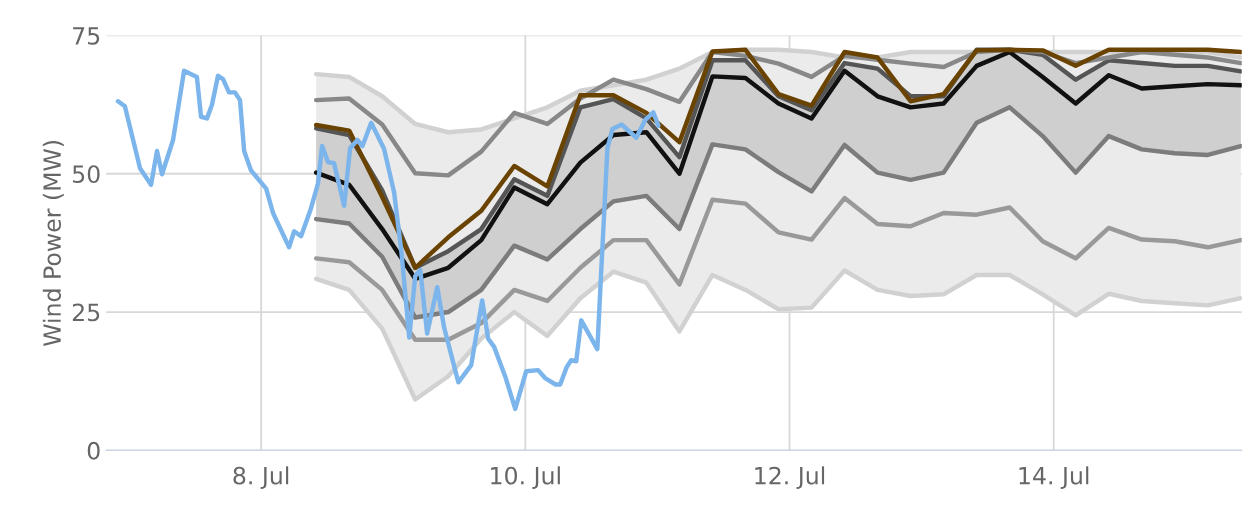  Describe the element at coordinates (261, 477) in the screenshot. I see `x-tick-label: 8. Jul` at that location.